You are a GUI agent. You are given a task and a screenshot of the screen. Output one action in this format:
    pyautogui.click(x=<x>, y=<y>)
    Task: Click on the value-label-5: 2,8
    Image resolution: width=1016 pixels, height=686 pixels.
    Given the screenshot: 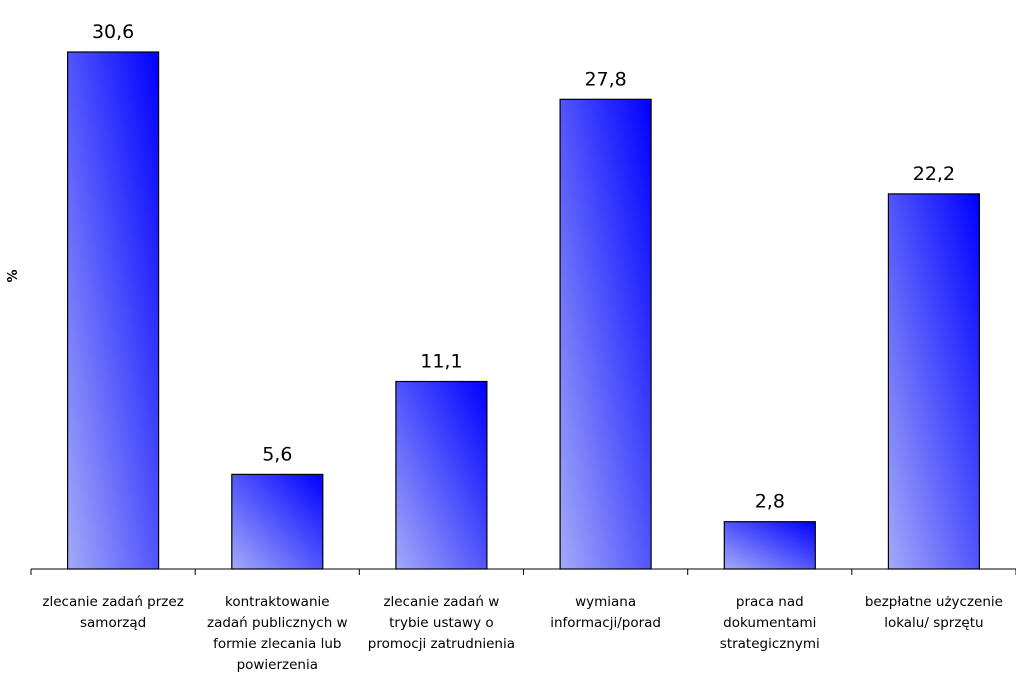 What is the action you would take?
    pyautogui.click(x=770, y=502)
    